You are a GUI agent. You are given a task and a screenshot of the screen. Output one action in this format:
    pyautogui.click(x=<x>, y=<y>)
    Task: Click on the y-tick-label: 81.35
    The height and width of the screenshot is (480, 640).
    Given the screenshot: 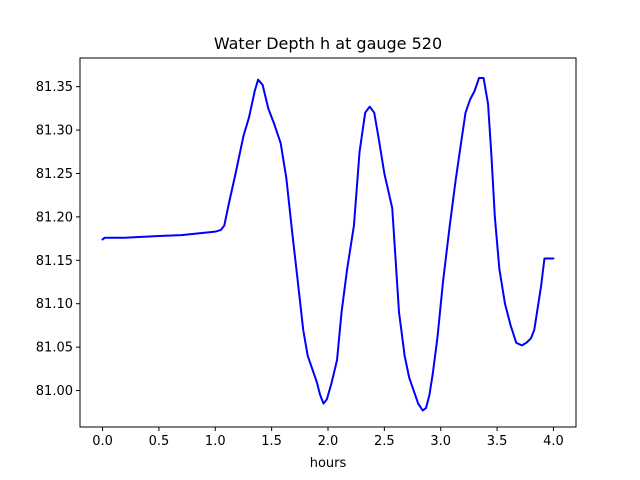 What is the action you would take?
    pyautogui.click(x=54, y=87)
    